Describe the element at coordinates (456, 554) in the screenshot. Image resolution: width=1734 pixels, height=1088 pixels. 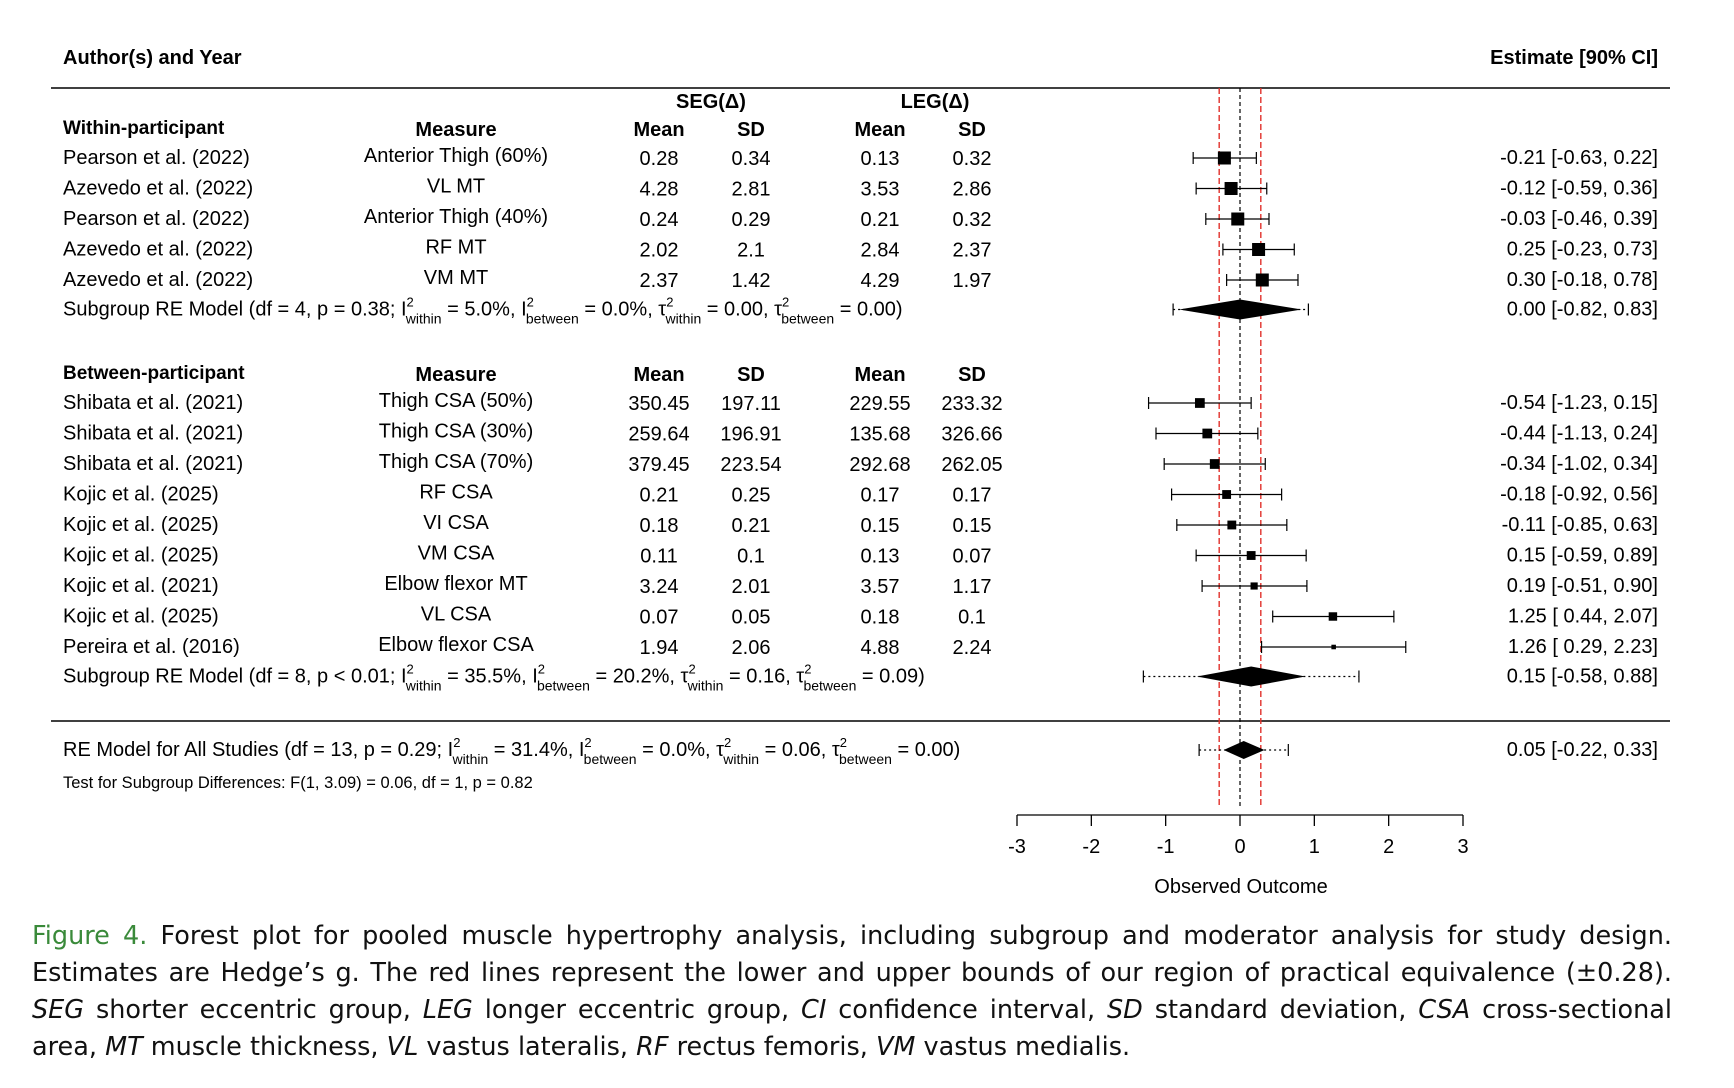
I see `study-measure: VM CSA` at that location.